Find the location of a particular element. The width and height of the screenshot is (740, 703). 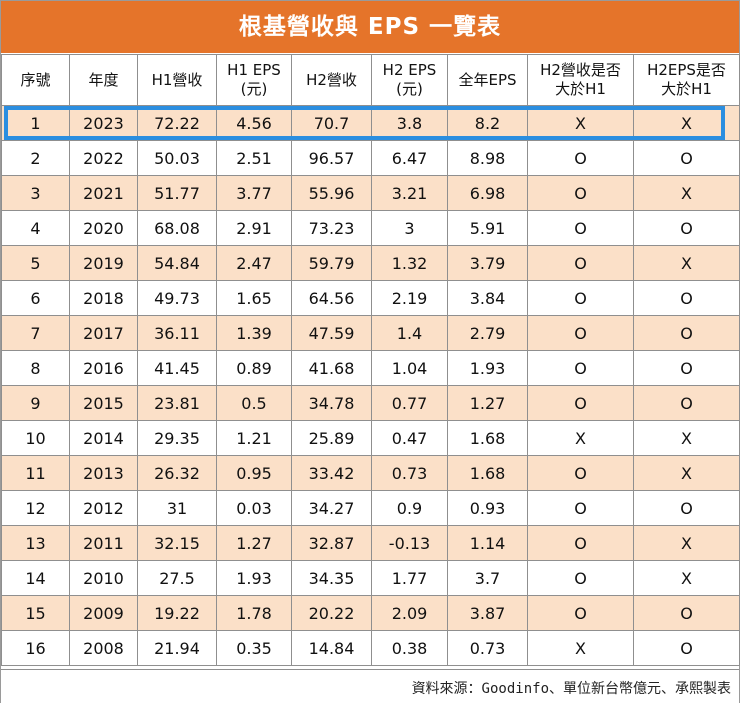

cell-h1-eps: 1.27 is located at coordinates (254, 543).